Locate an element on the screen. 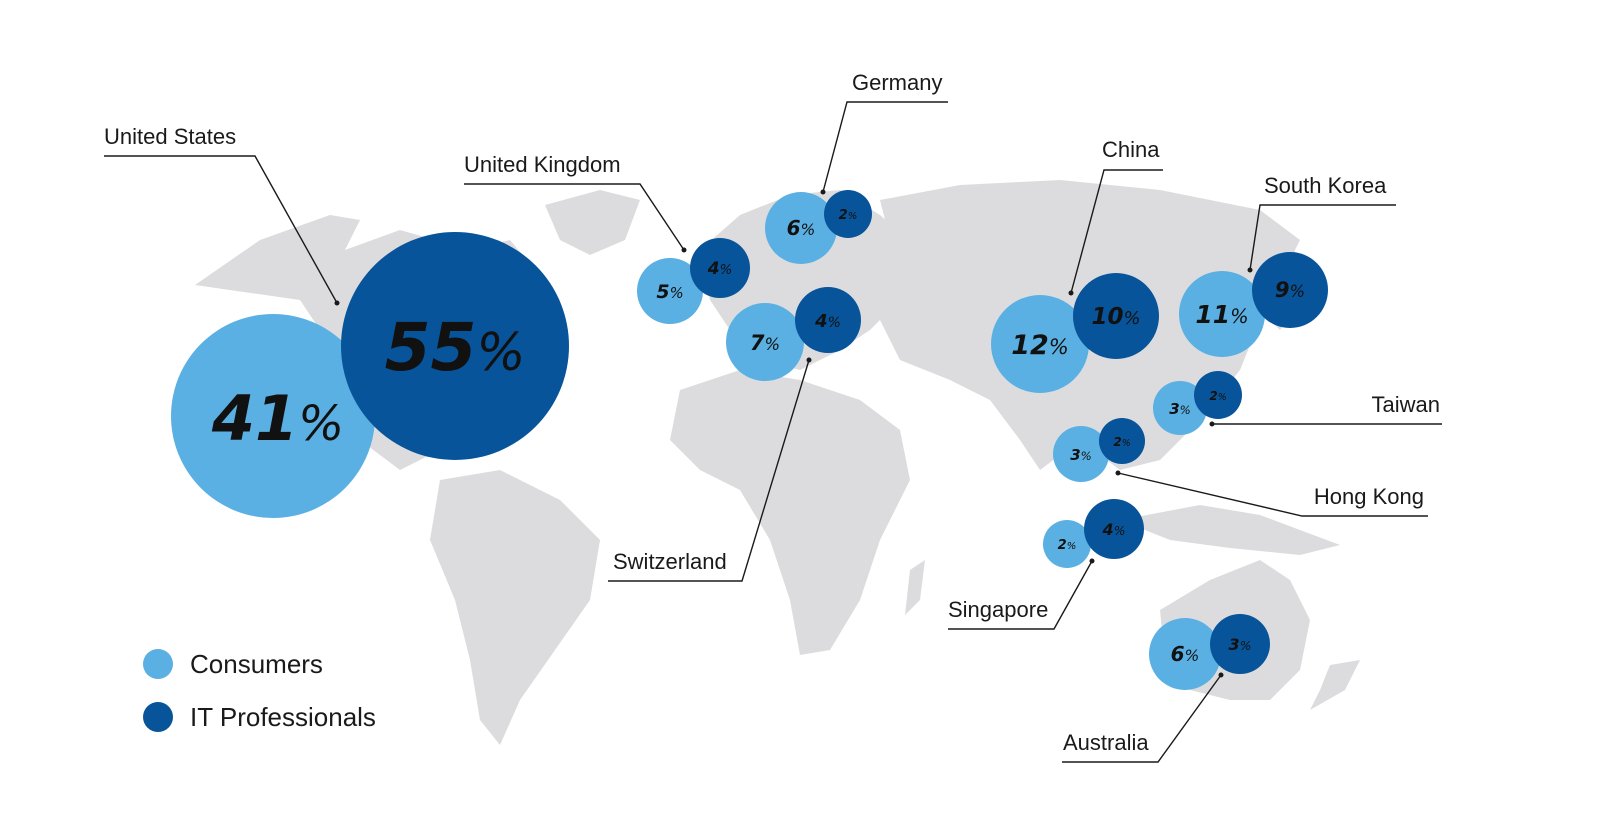  value-it-germany: 2% is located at coordinates (848, 215).